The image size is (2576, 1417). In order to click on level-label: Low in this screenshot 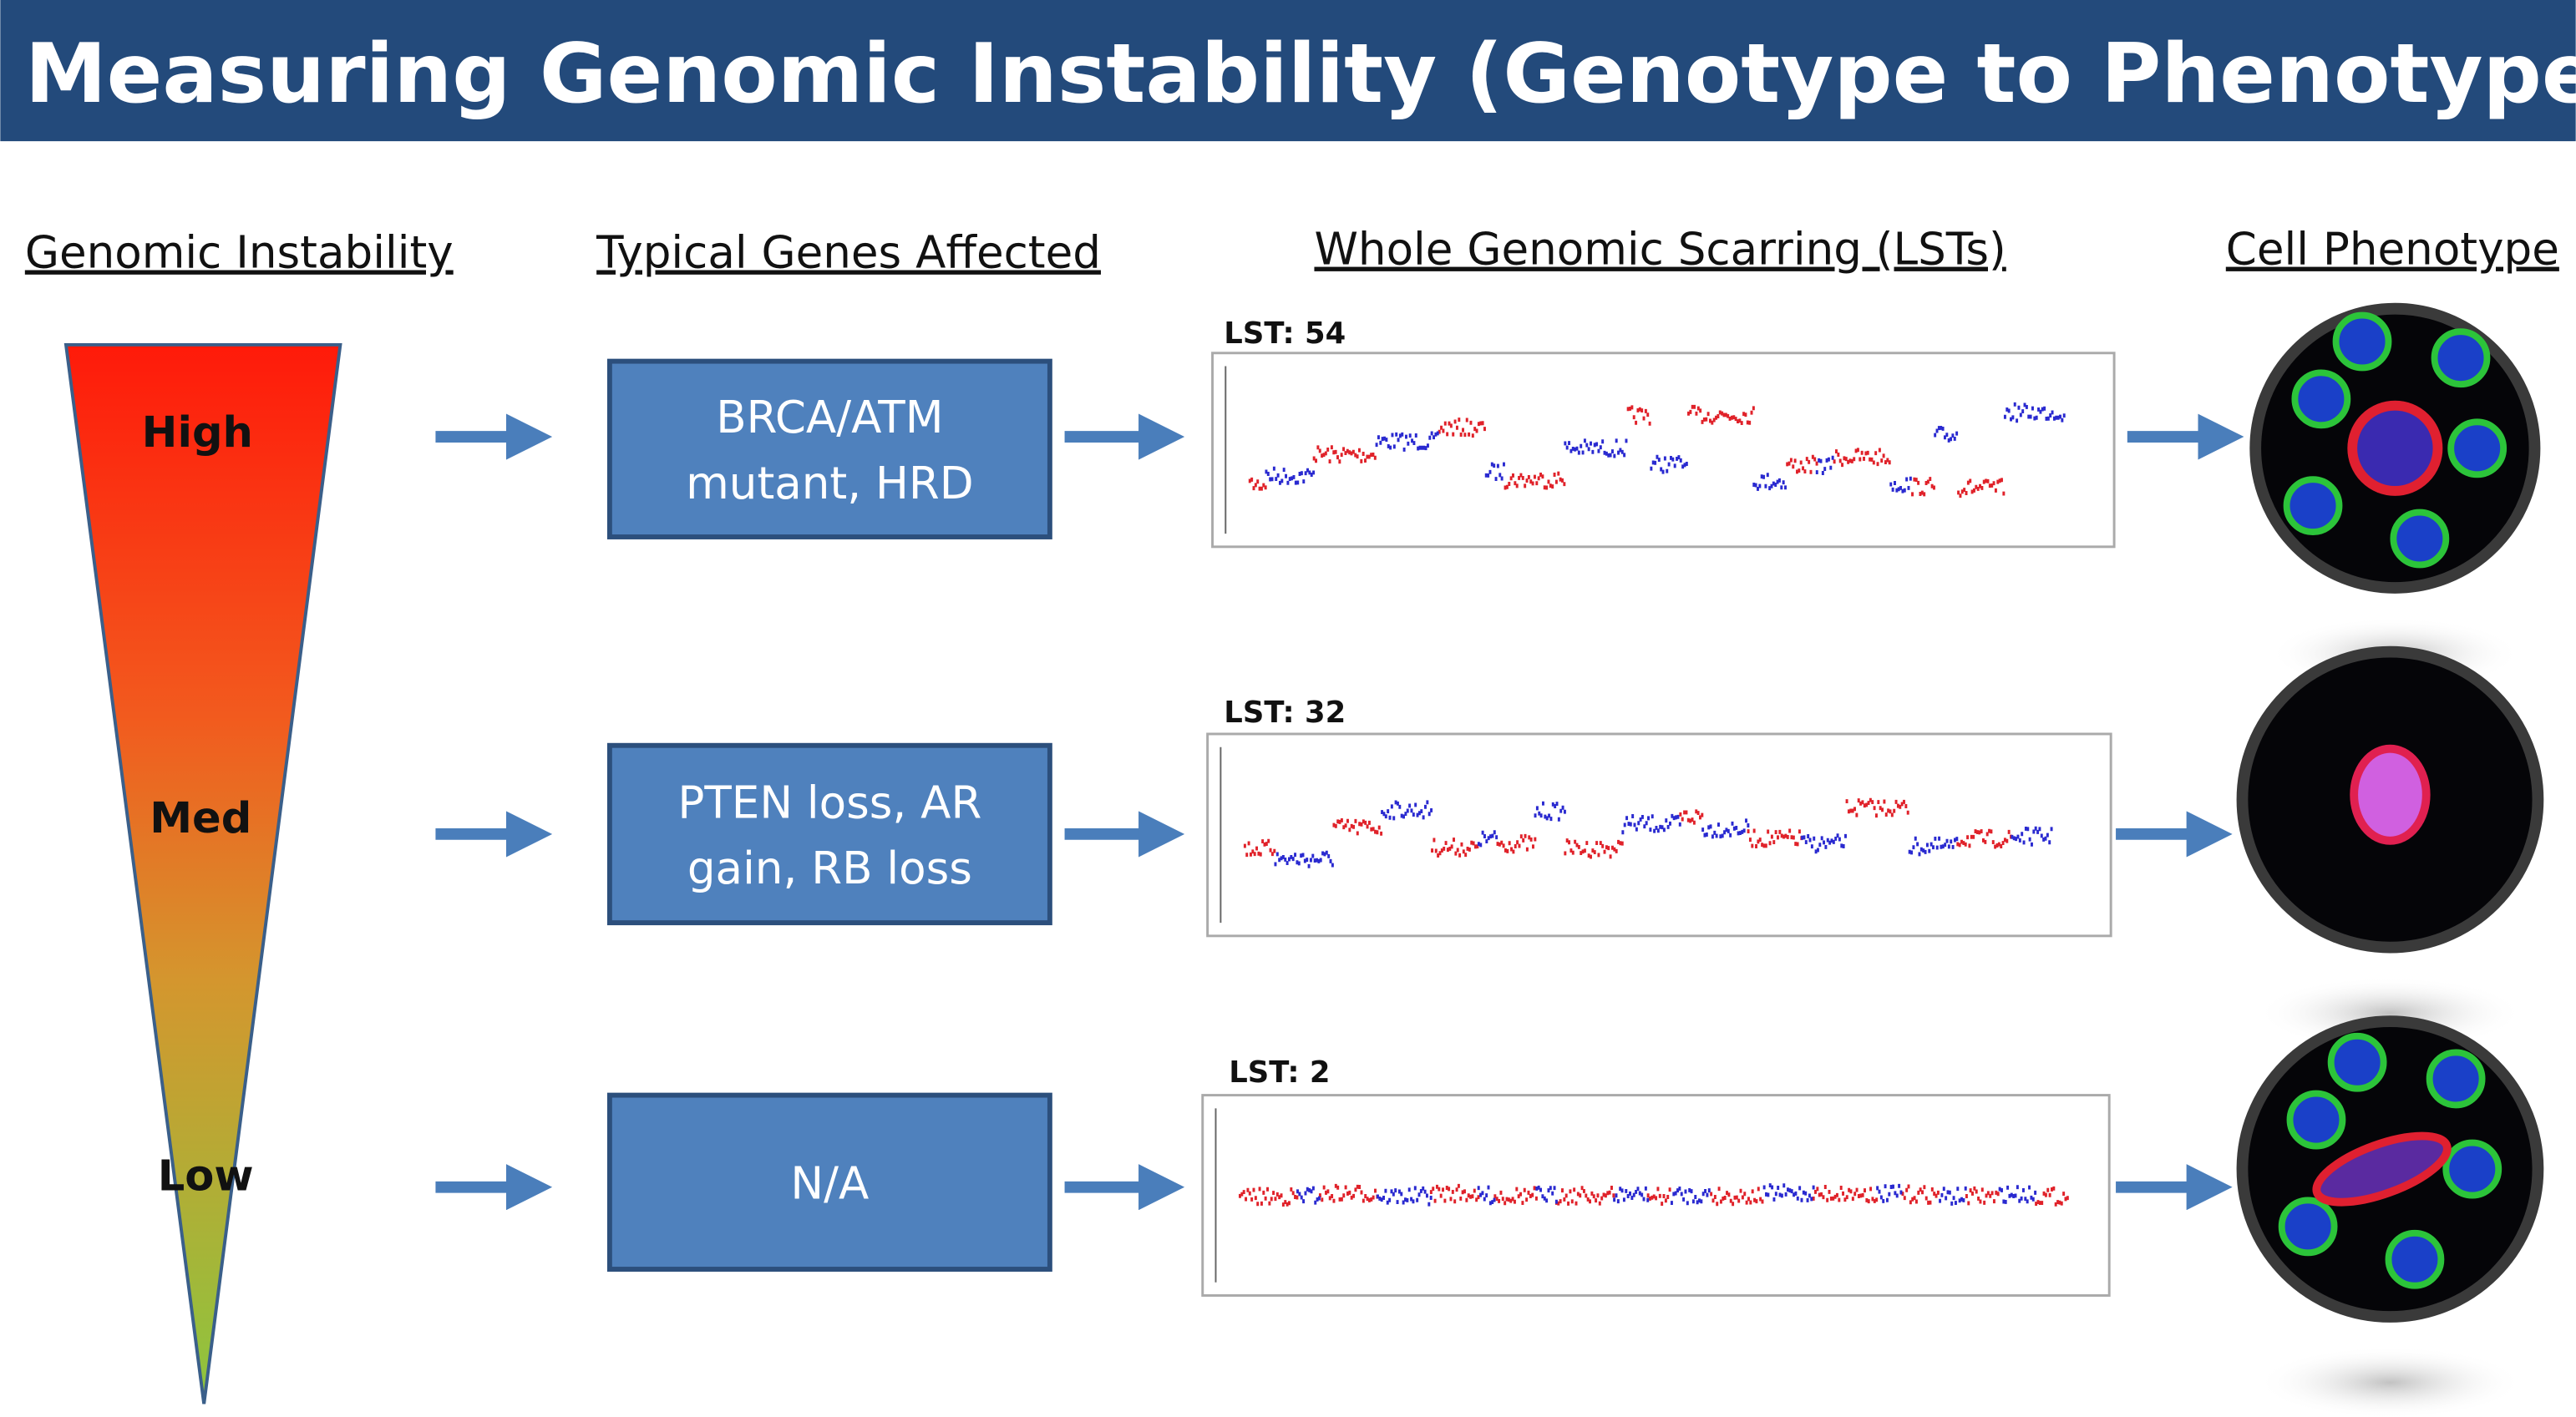, I will do `click(206, 1177)`.